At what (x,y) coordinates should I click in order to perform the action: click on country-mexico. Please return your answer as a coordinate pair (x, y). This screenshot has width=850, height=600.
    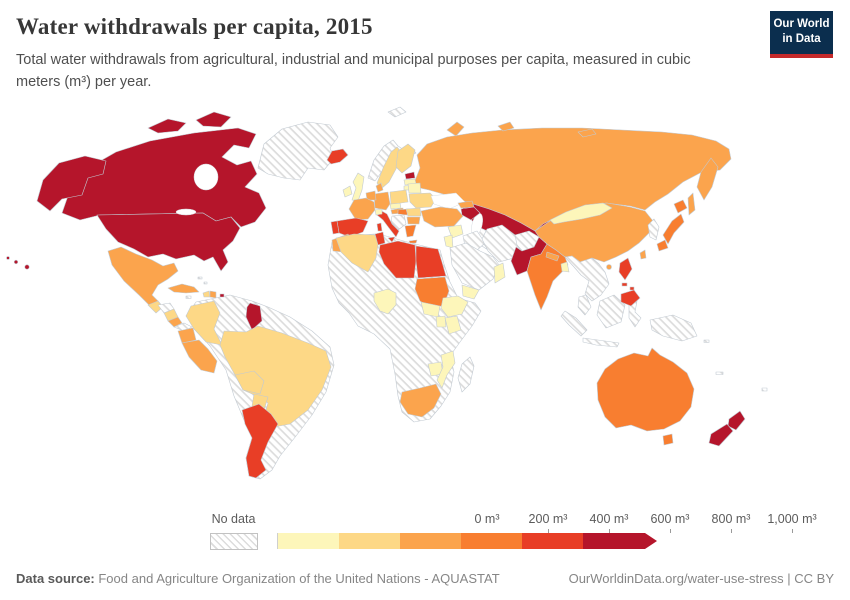
    Looking at the image, I should click on (143, 276).